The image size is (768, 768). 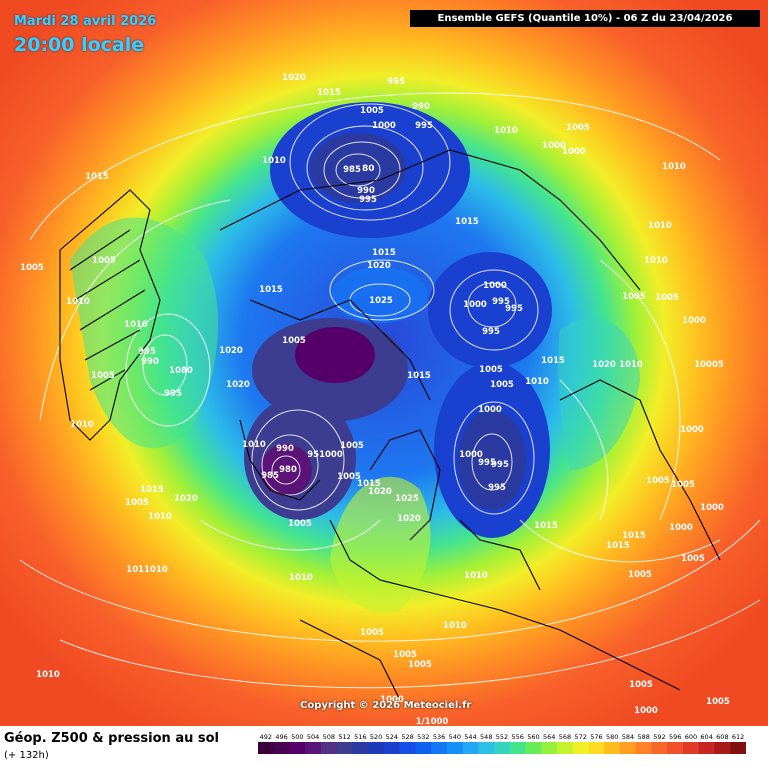 What do you see at coordinates (486, 737) in the screenshot?
I see `scale-tick-label: 548` at bounding box center [486, 737].